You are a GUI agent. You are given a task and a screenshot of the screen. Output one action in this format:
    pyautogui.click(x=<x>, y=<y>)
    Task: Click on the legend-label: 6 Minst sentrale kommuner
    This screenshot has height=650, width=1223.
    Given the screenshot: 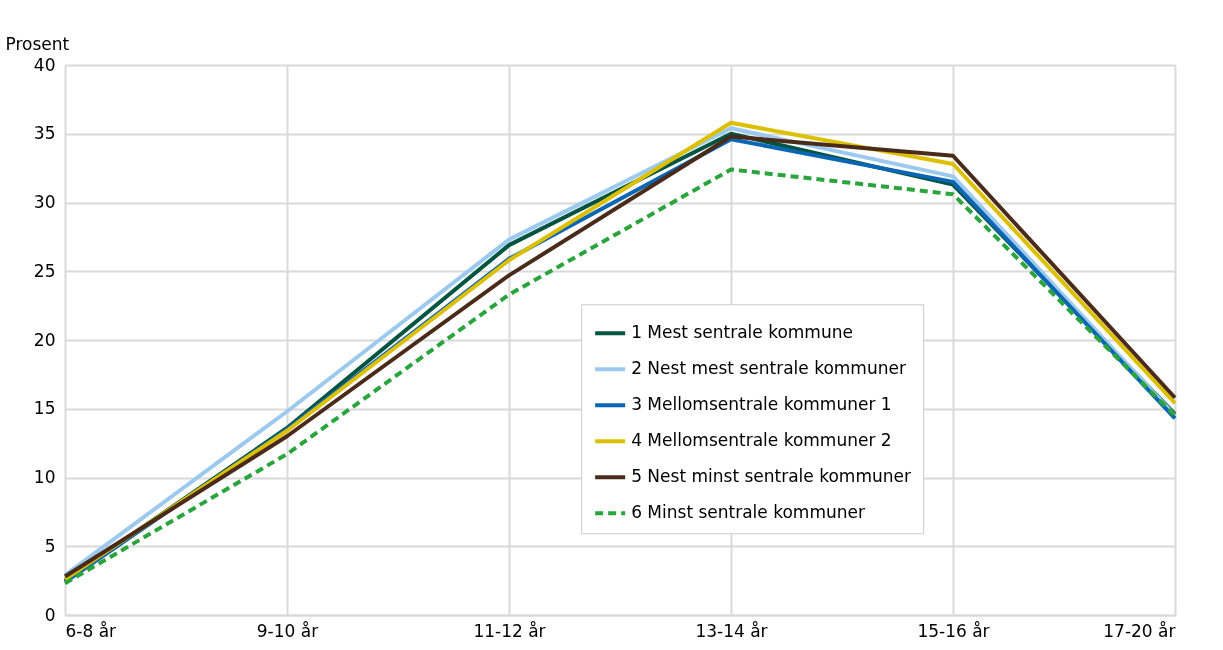 What is the action you would take?
    pyautogui.click(x=748, y=512)
    